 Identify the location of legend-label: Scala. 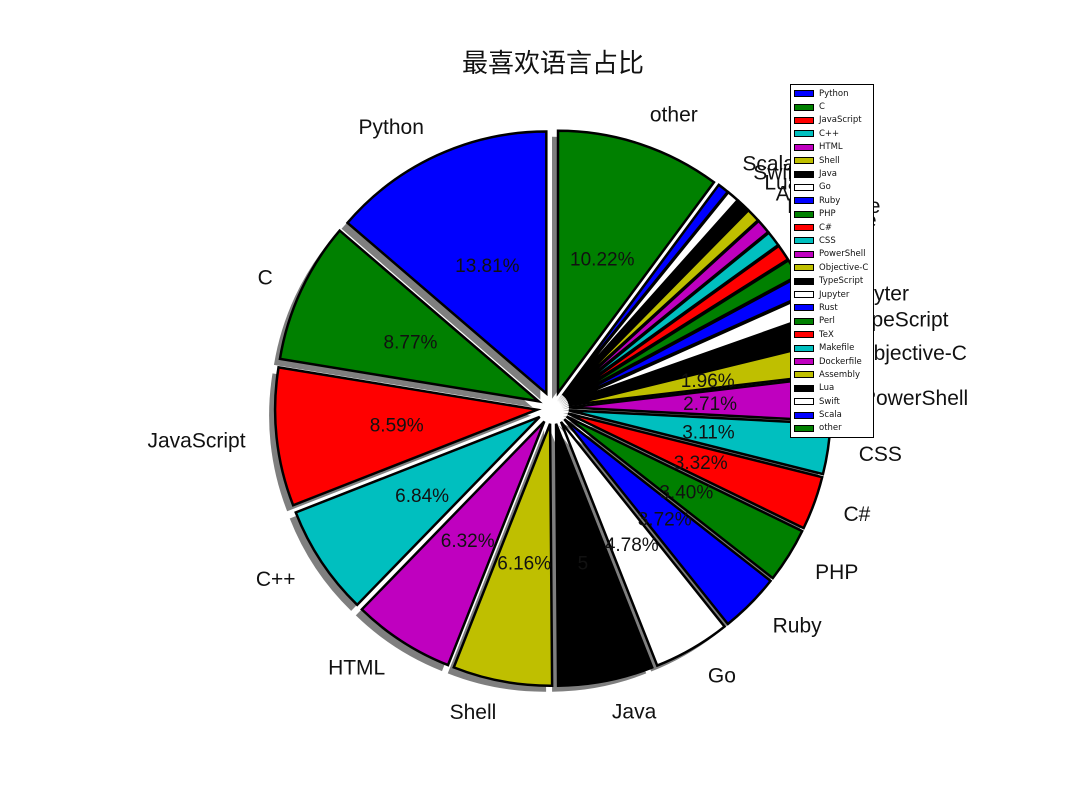
(830, 415).